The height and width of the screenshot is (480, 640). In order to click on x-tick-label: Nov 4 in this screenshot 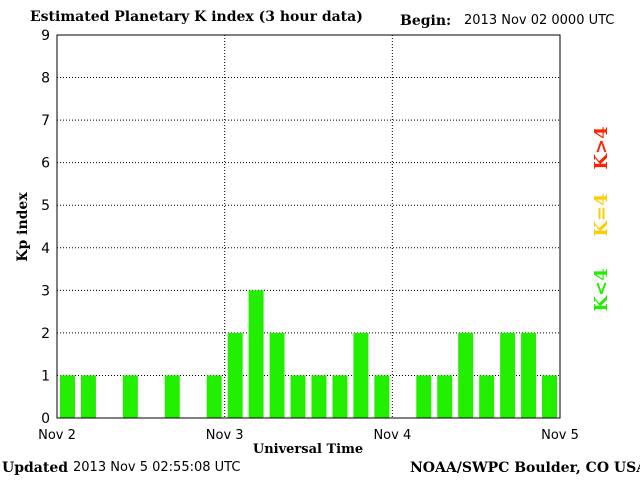, I will do `click(392, 435)`.